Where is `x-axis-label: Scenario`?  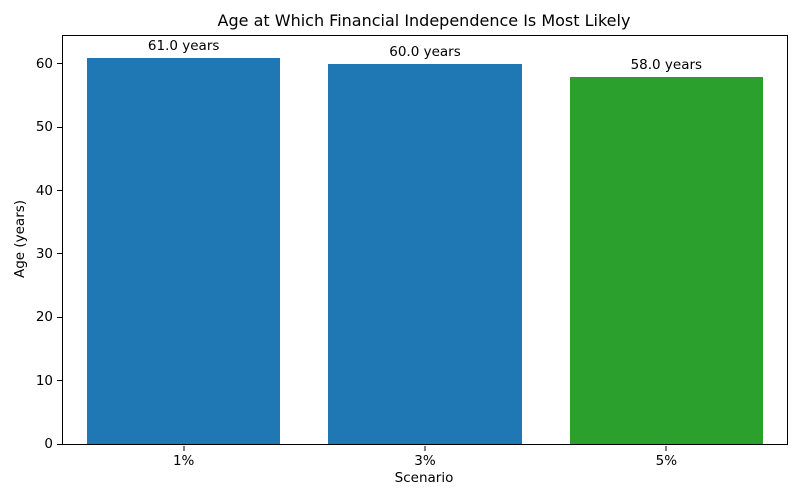
x-axis-label: Scenario is located at coordinates (424, 478).